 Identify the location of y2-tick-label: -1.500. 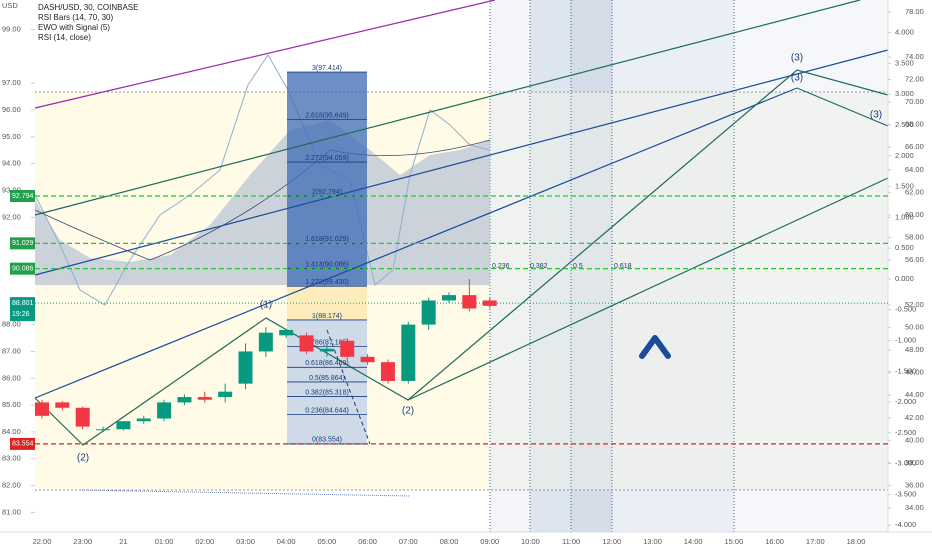
(905, 370).